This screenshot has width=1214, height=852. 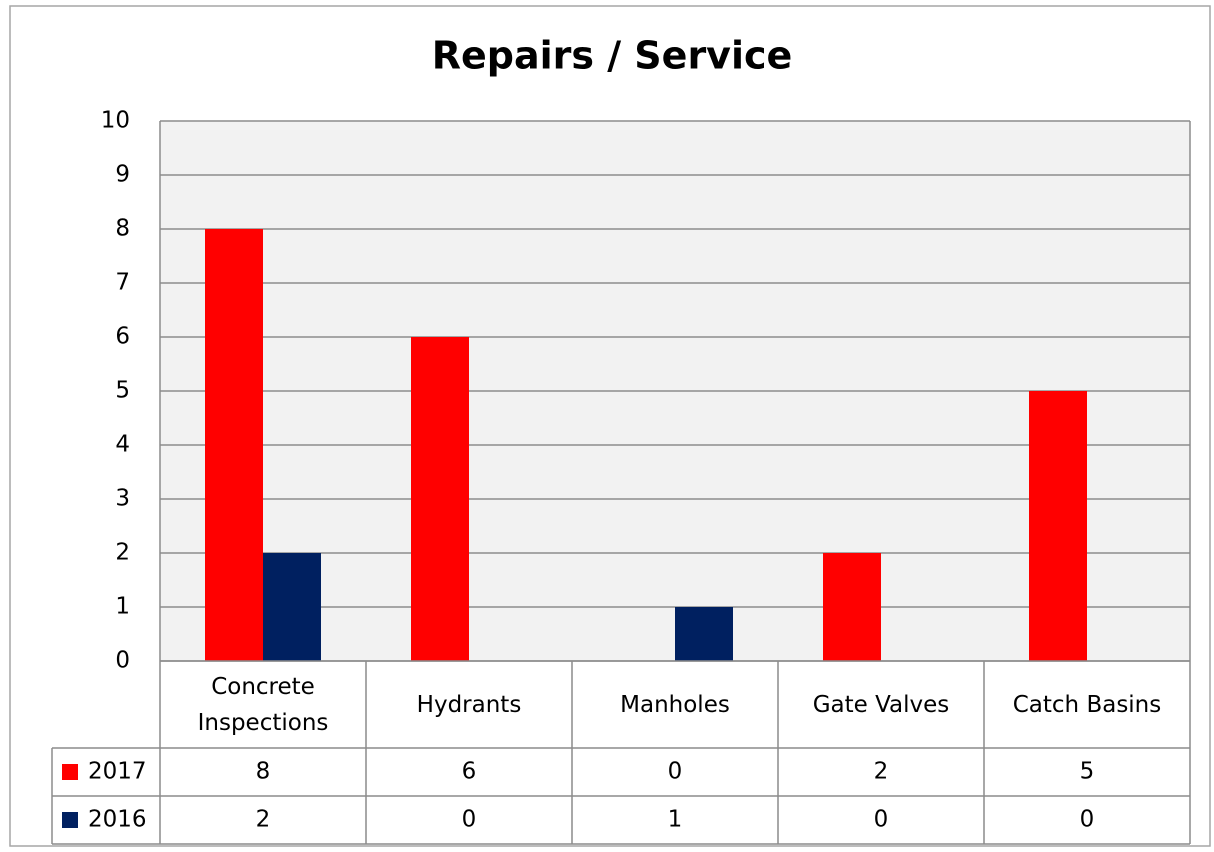 I want to click on x-tick-label: Catch Basins, so click(x=1087, y=704).